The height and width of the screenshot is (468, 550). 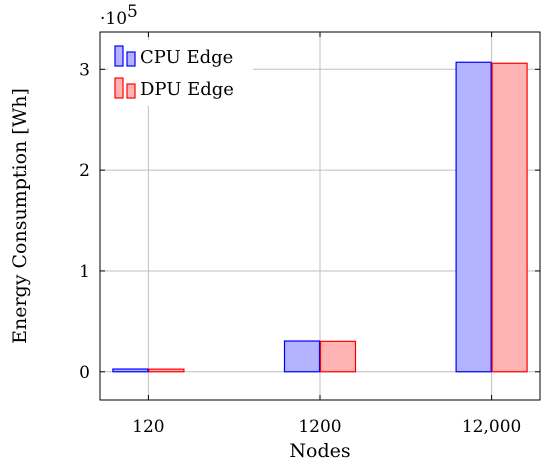 What do you see at coordinates (186, 57) in the screenshot?
I see `legend-label-cpu-edge: CPU Edge` at bounding box center [186, 57].